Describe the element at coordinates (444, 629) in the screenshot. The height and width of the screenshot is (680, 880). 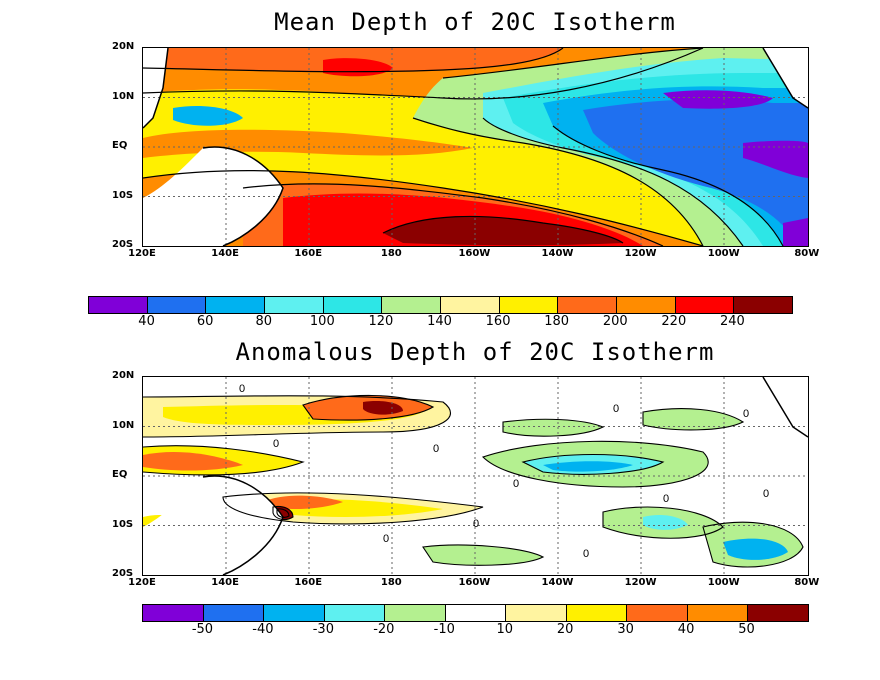
I see `colorbar-label: -10` at that location.